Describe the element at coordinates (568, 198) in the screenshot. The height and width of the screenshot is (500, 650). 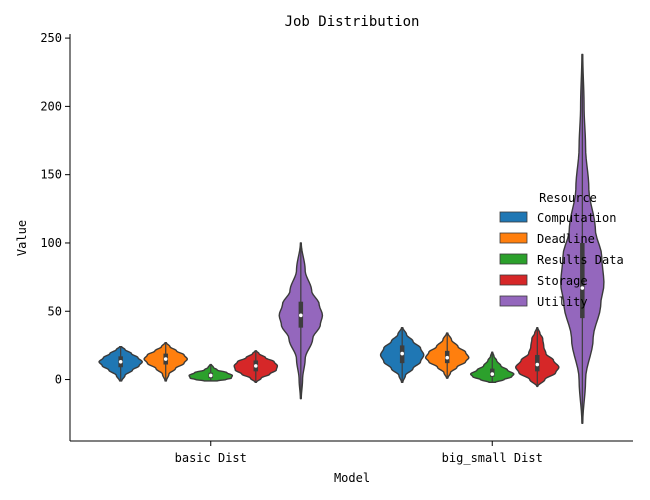
I see `legend-title: Resource` at that location.